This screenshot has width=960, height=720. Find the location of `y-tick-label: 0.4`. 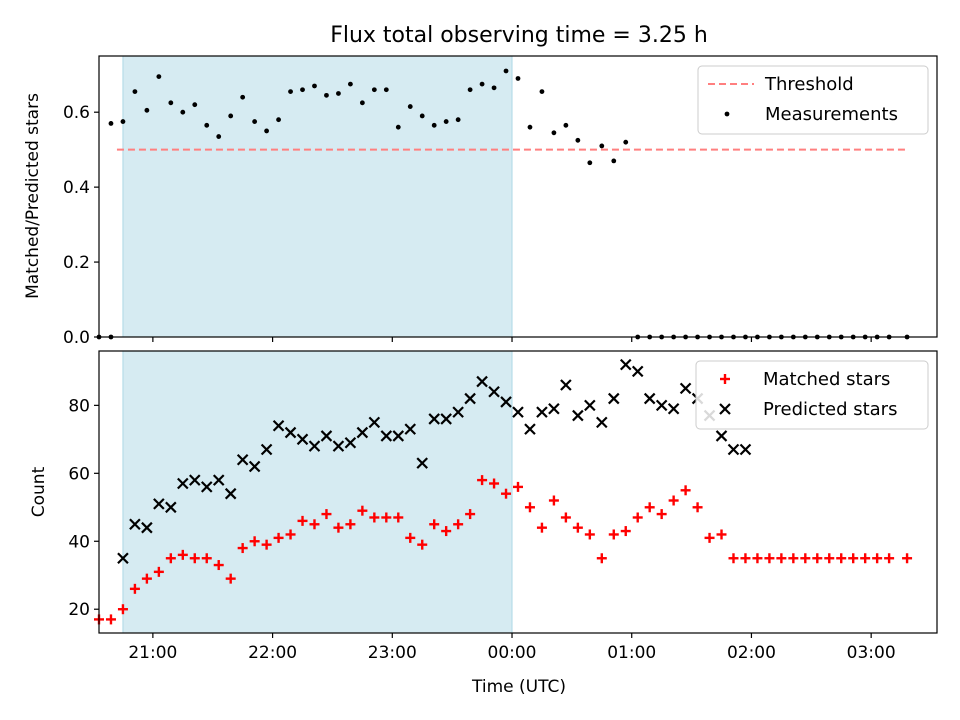

y-tick-label: 0.4 is located at coordinates (76, 188).